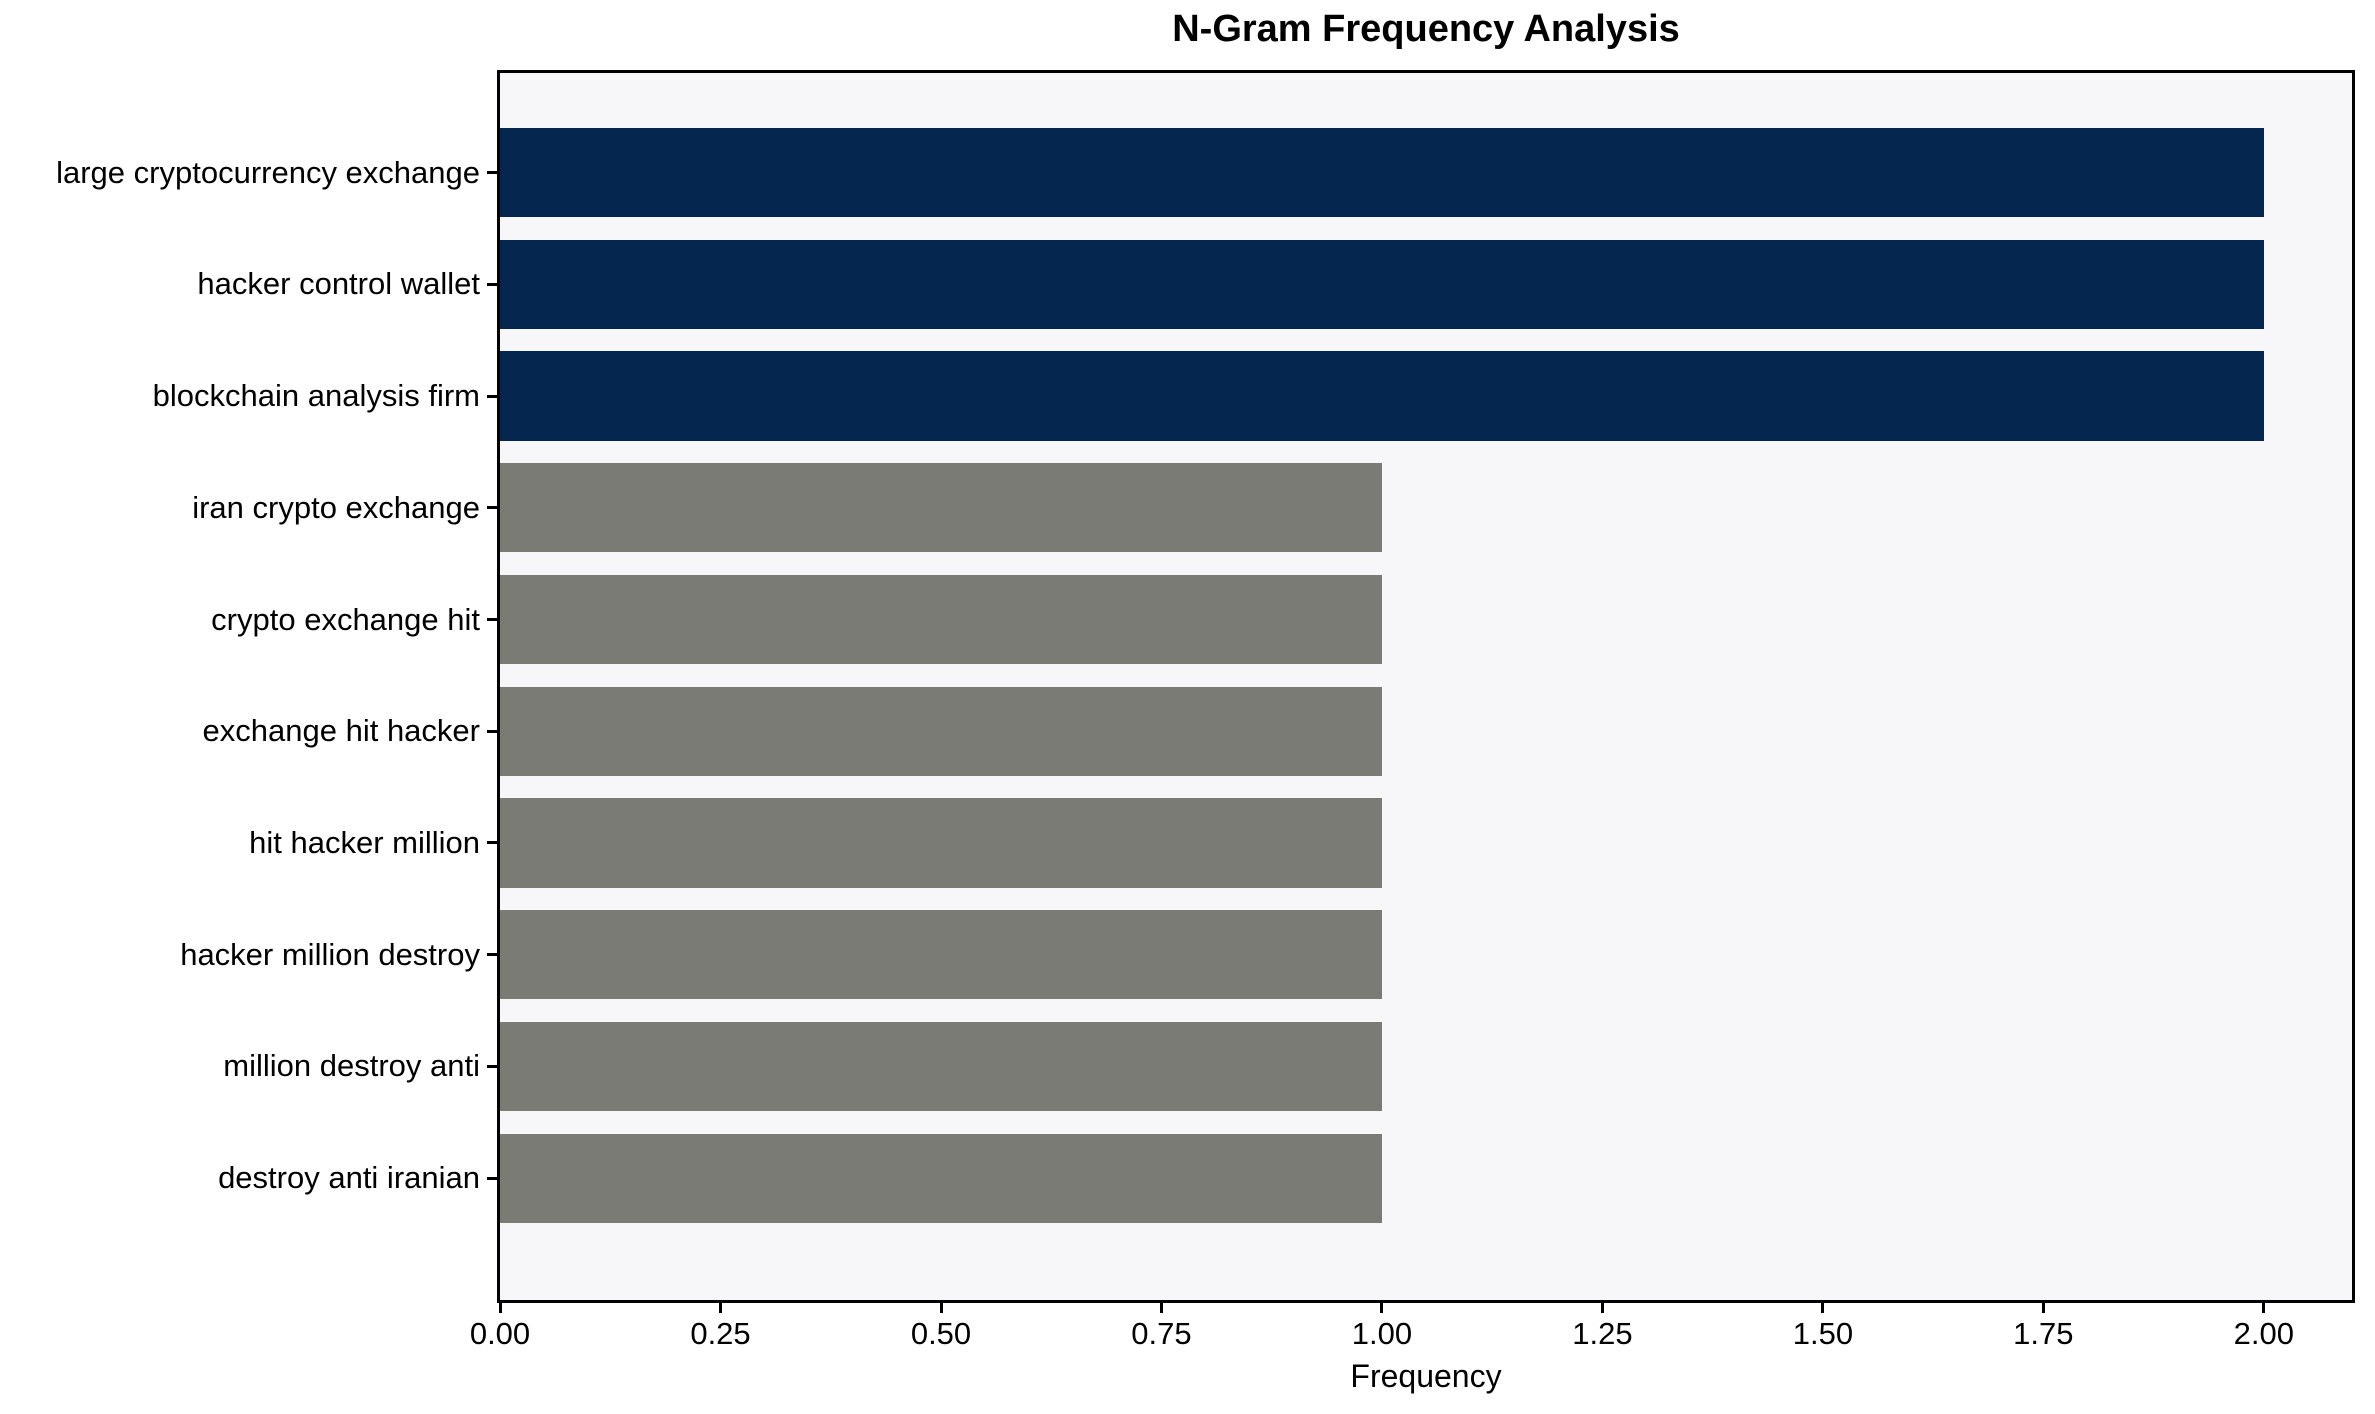  I want to click on x-tick-label: 2.00, so click(2263, 1333).